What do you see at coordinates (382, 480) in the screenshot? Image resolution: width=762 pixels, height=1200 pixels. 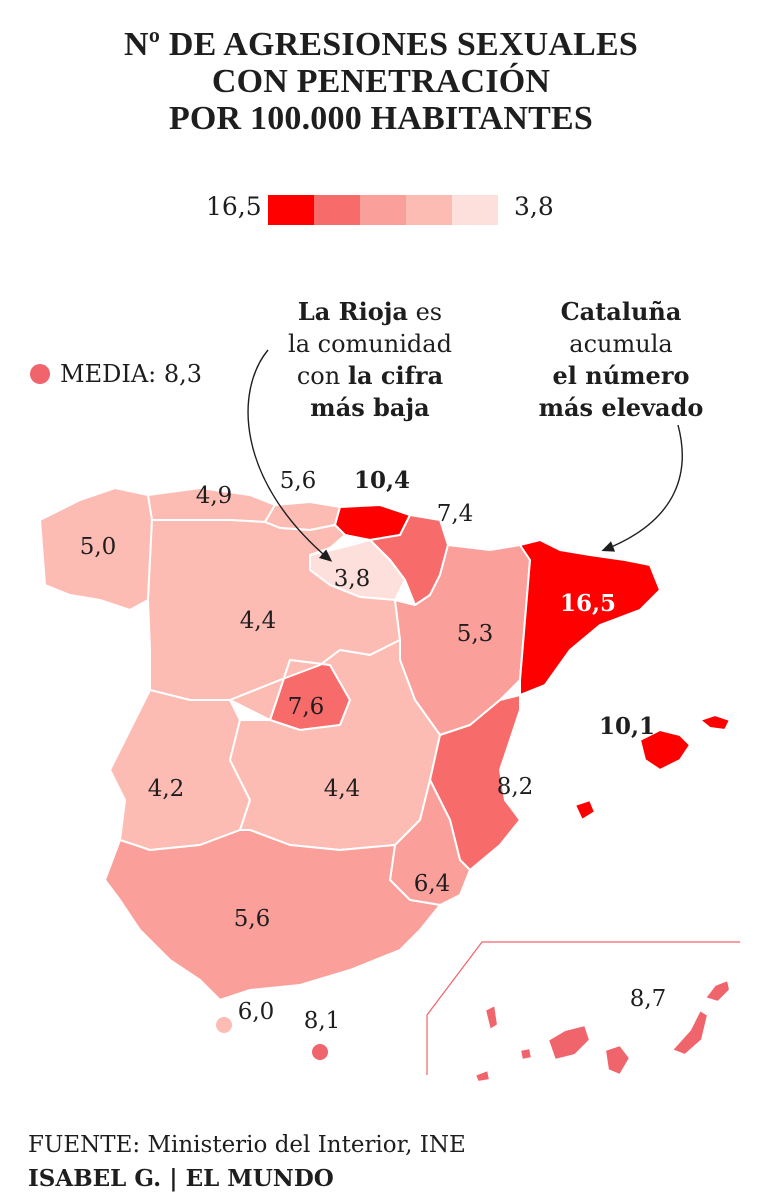 I see `value-label-pa-s-vasco: 10,4` at bounding box center [382, 480].